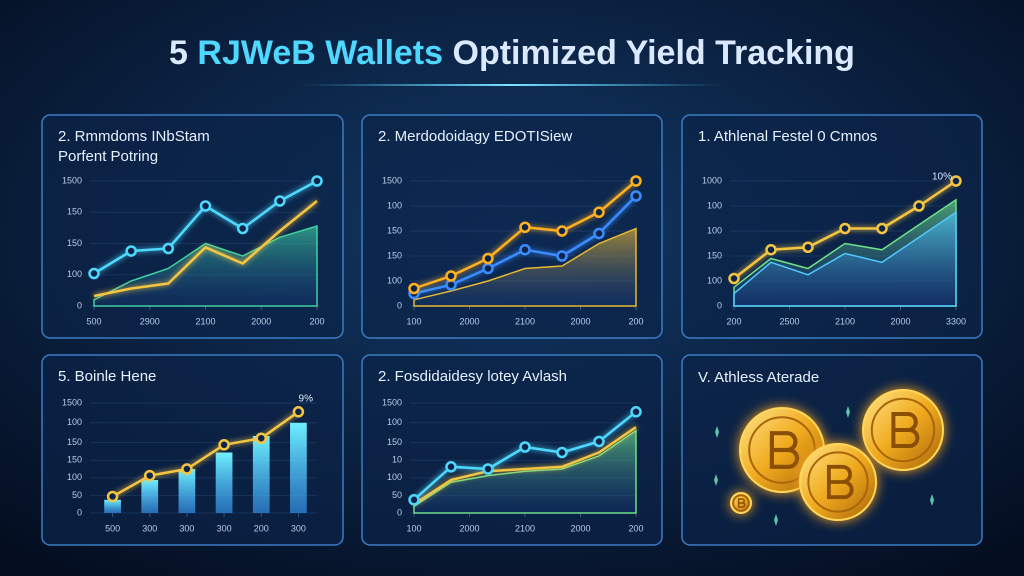 The image size is (1024, 576). Describe the element at coordinates (475, 136) in the screenshot. I see `panel-title: 2. Merdodoidagy EDOTISiew` at that location.